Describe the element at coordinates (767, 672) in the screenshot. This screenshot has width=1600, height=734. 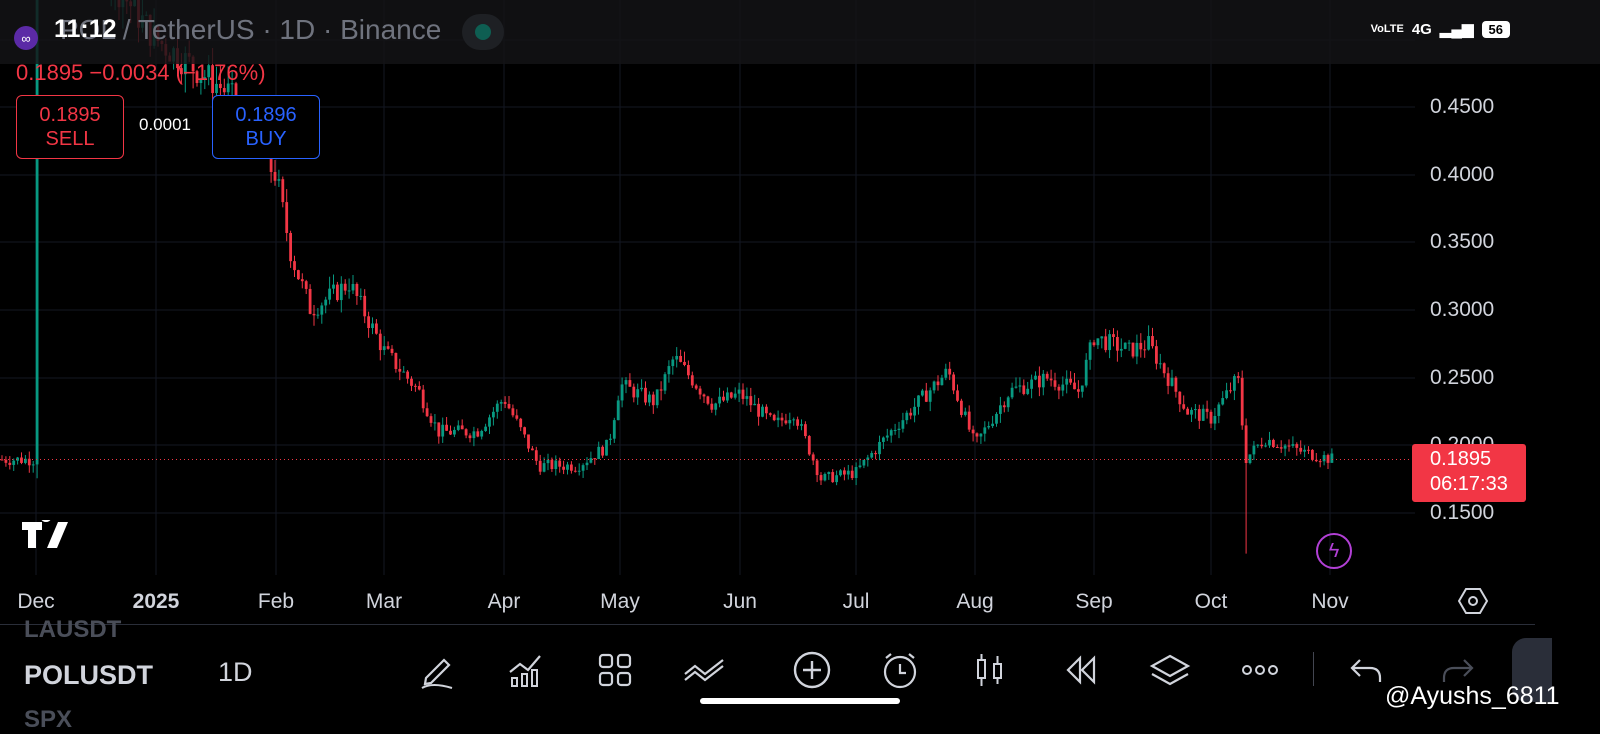
I see `bottom-toolbar` at that location.